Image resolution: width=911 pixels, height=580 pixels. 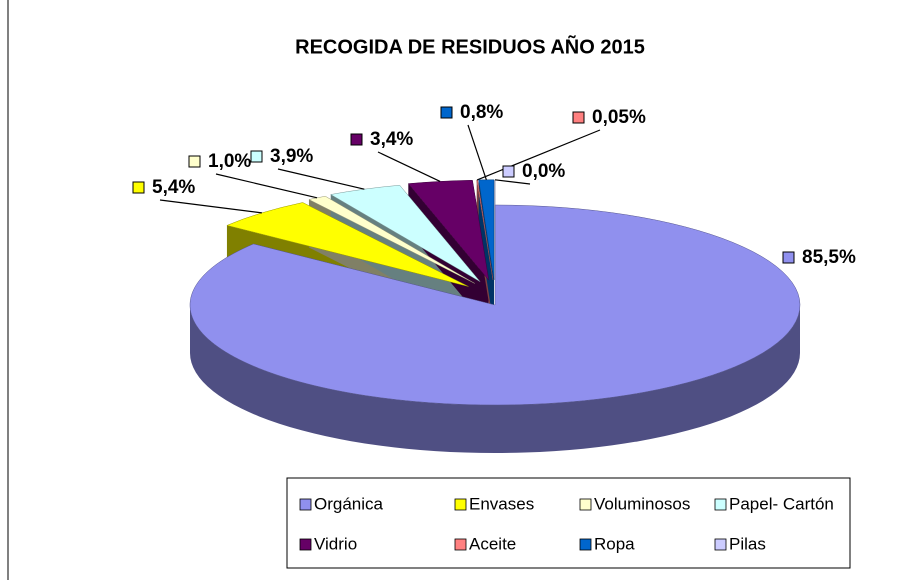 What do you see at coordinates (229, 161) in the screenshot?
I see `data-label: 1,0%` at bounding box center [229, 161].